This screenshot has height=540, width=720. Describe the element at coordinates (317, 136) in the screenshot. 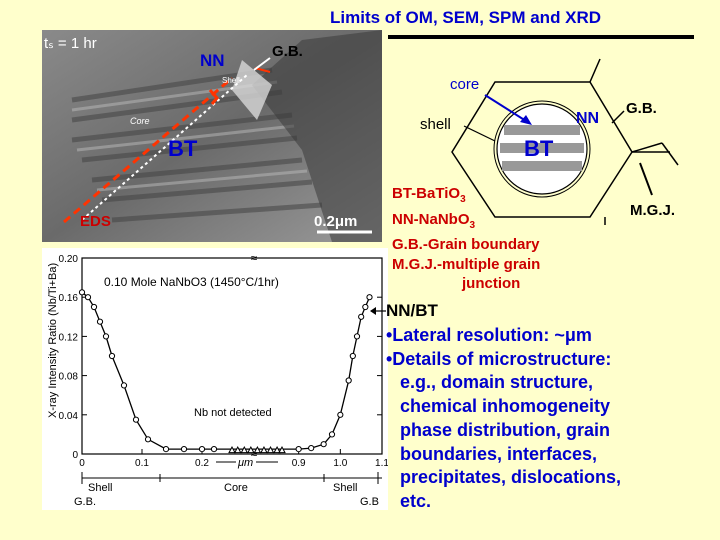

I see `nn-grain-region` at that location.